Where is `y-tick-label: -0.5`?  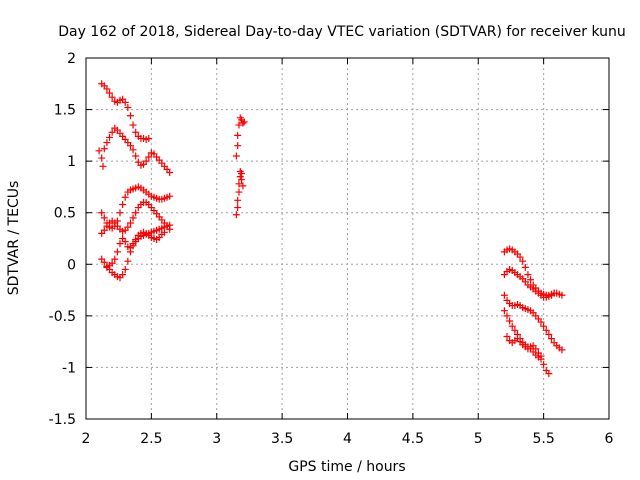
y-tick-label: -0.5 is located at coordinates (62, 317).